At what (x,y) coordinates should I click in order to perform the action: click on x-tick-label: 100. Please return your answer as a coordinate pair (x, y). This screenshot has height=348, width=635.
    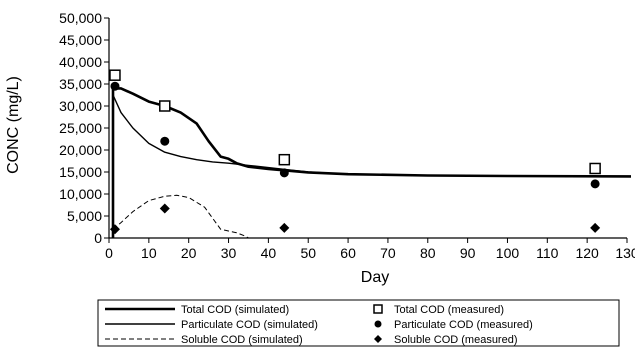
    Looking at the image, I should click on (508, 253).